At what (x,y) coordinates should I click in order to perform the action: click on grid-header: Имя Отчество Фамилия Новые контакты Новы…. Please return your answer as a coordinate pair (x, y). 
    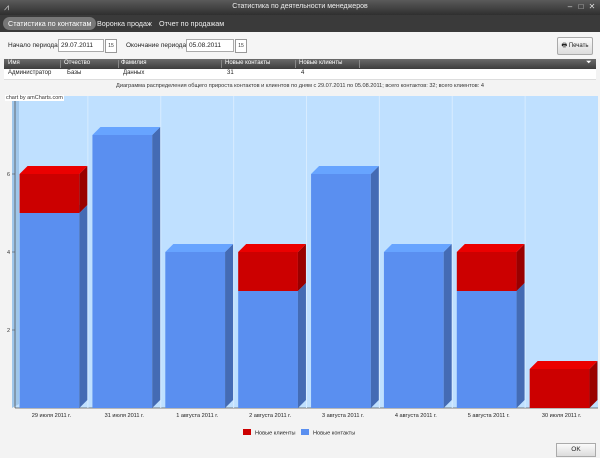
    Looking at the image, I should click on (300, 64).